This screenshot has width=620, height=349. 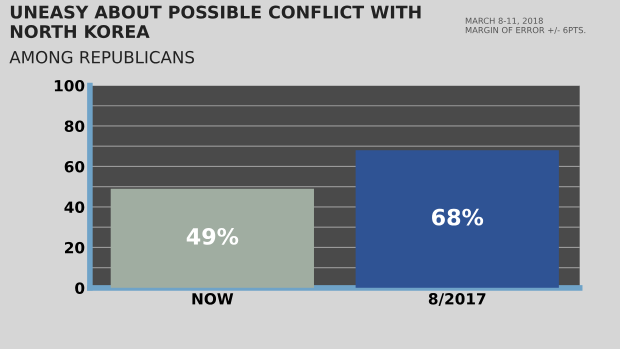 What do you see at coordinates (213, 299) in the screenshot?
I see `x-tick-label: NOW` at bounding box center [213, 299].